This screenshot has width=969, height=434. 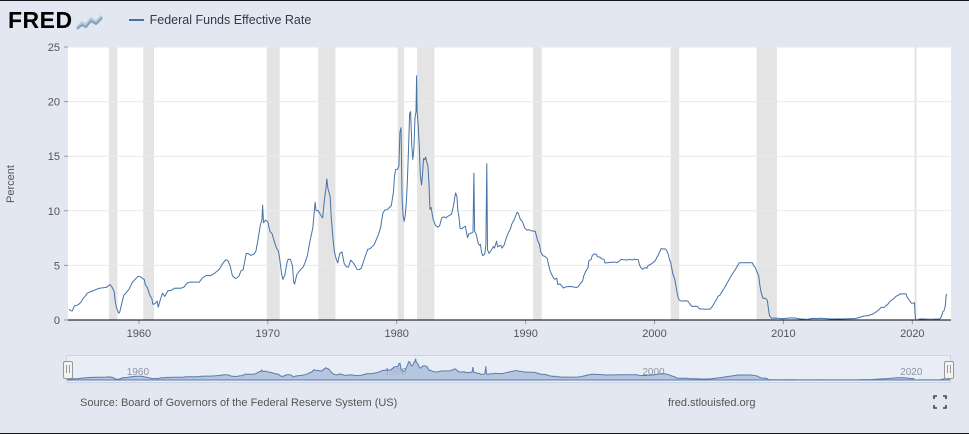 I want to click on svg-text: 25, so click(x=54, y=48).